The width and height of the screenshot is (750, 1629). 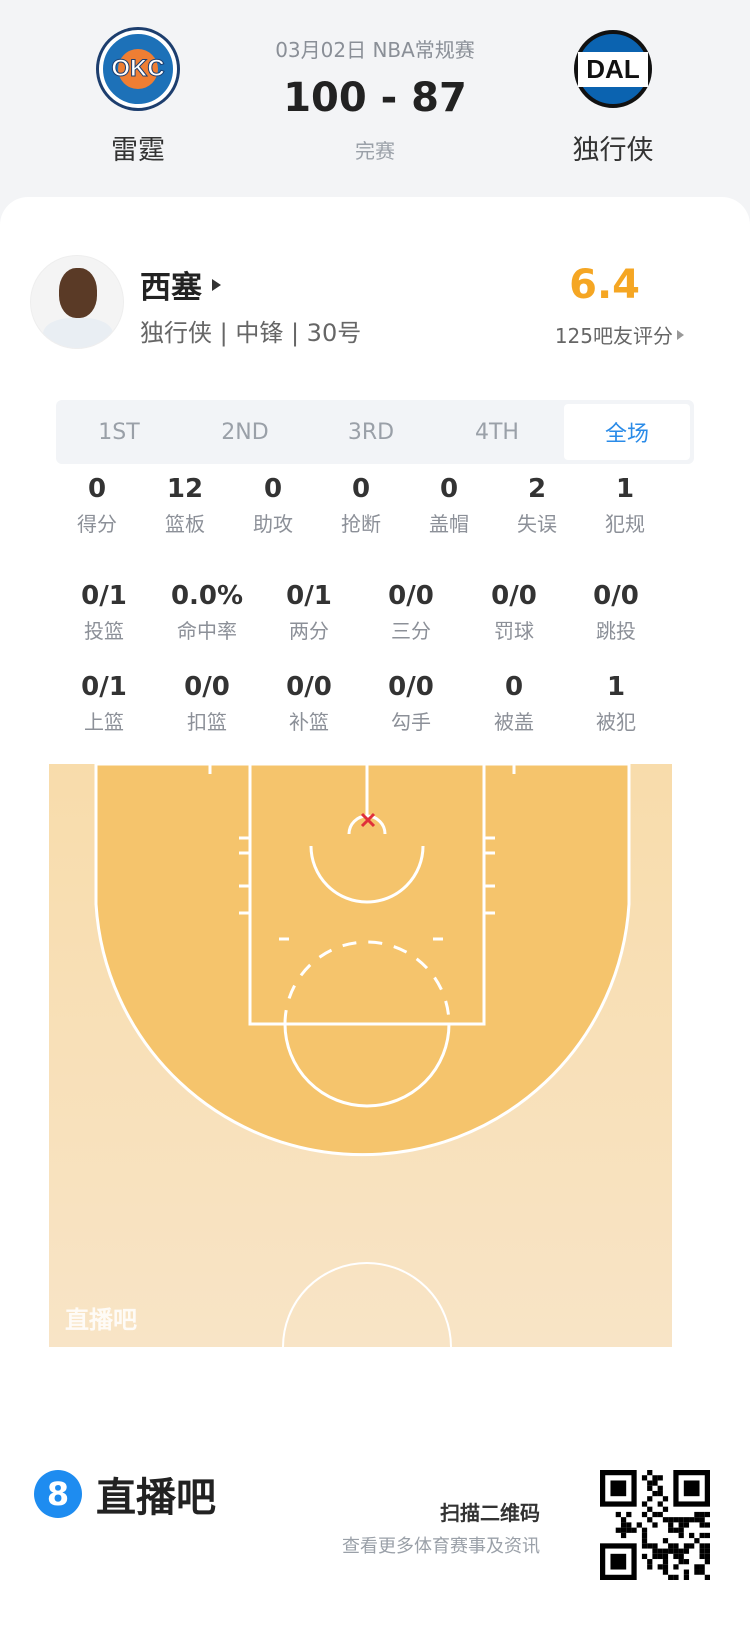 What do you see at coordinates (537, 505) in the screenshot?
I see `stat-item: 2 失误` at bounding box center [537, 505].